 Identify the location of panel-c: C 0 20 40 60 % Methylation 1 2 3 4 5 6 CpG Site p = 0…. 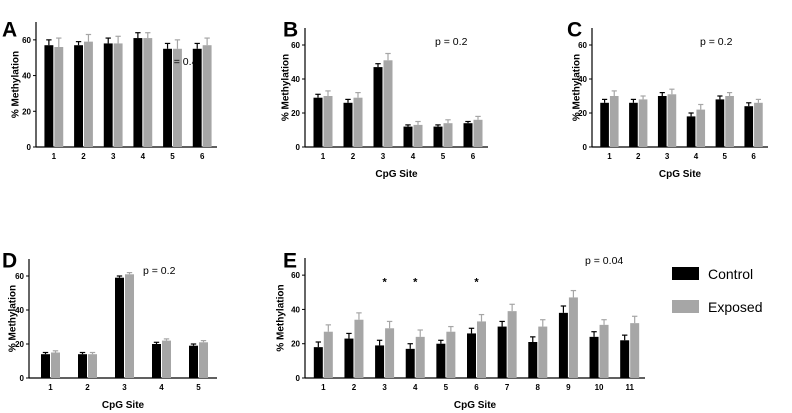
(667, 99).